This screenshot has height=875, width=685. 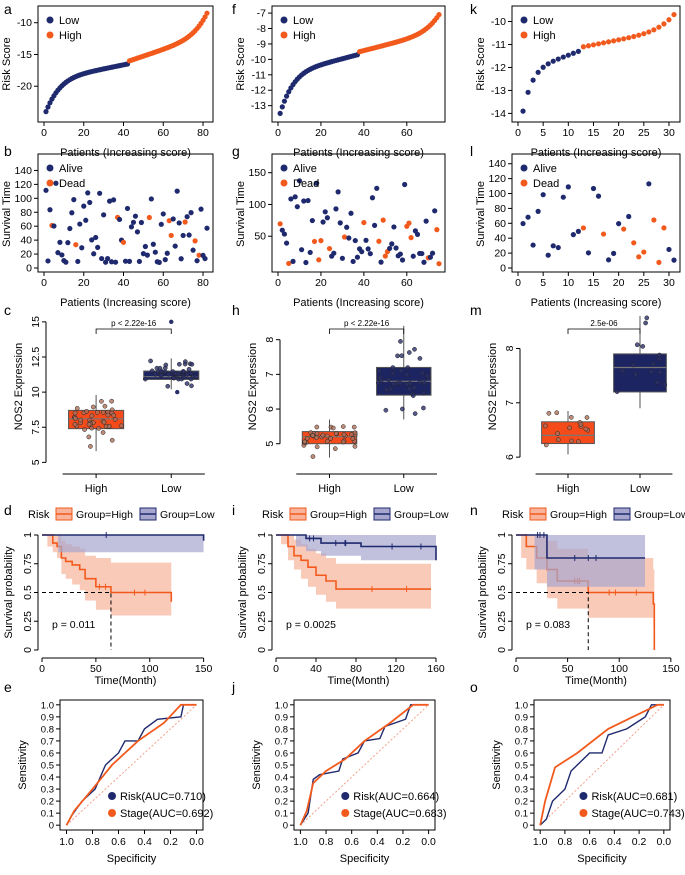 I want to click on y-tick-label: 1.0, so click(x=47, y=705).